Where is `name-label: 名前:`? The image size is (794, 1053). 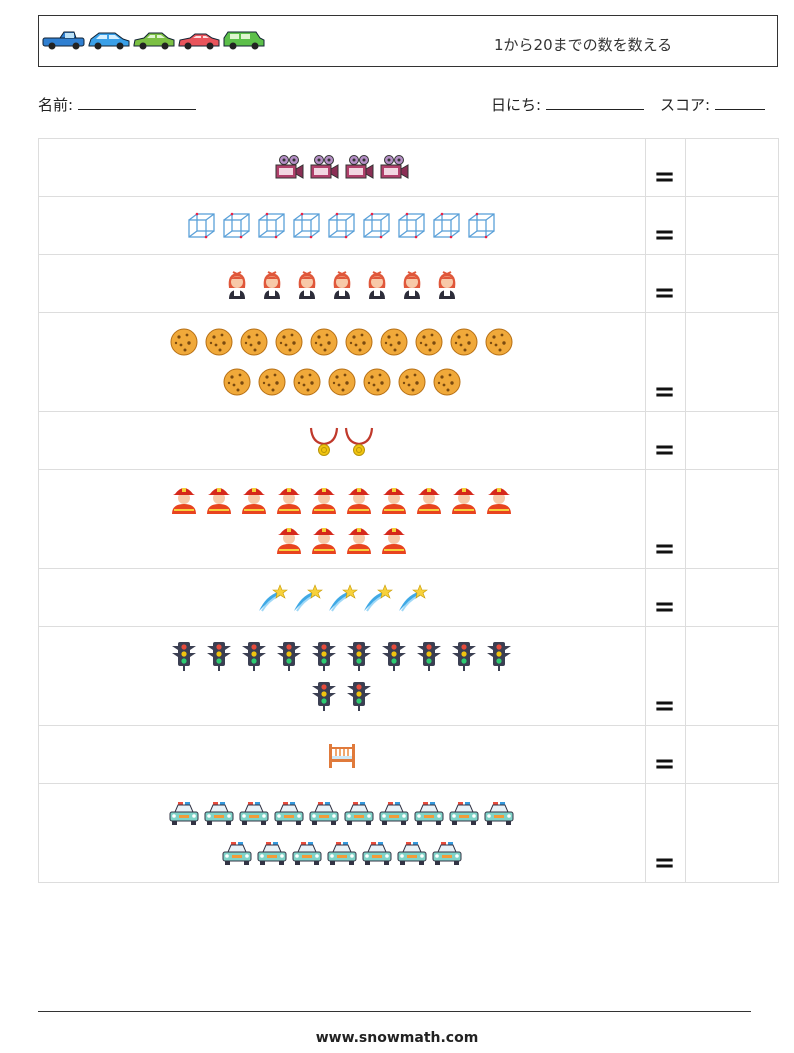 name-label: 名前: is located at coordinates (56, 105).